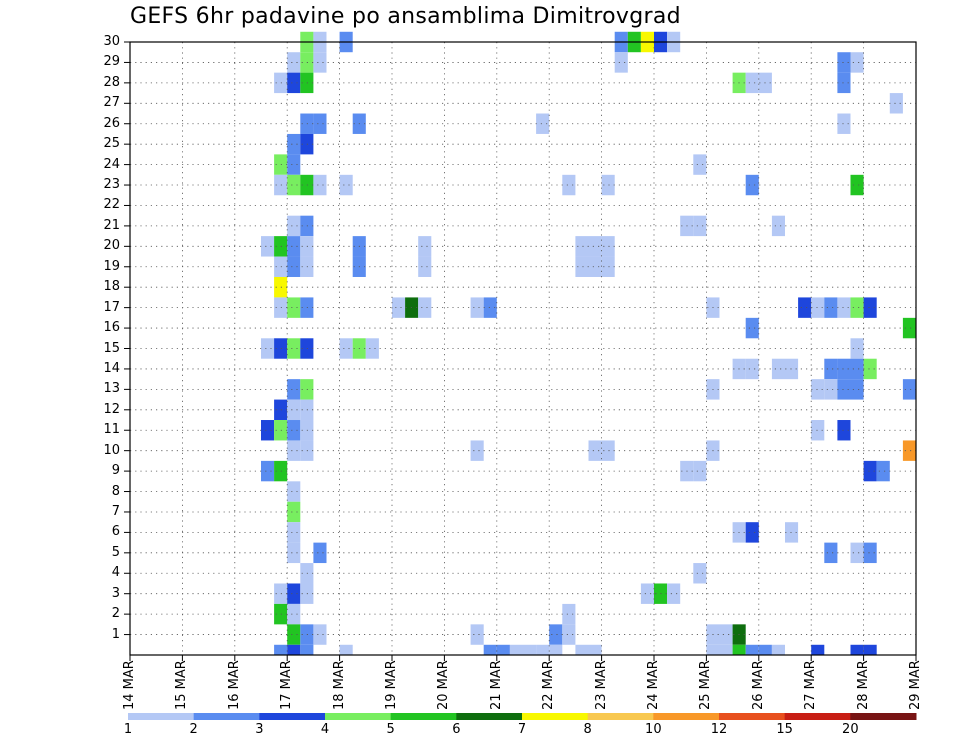 The height and width of the screenshot is (742, 960). What do you see at coordinates (111, 409) in the screenshot?
I see `y-tick-label: 12` at bounding box center [111, 409].